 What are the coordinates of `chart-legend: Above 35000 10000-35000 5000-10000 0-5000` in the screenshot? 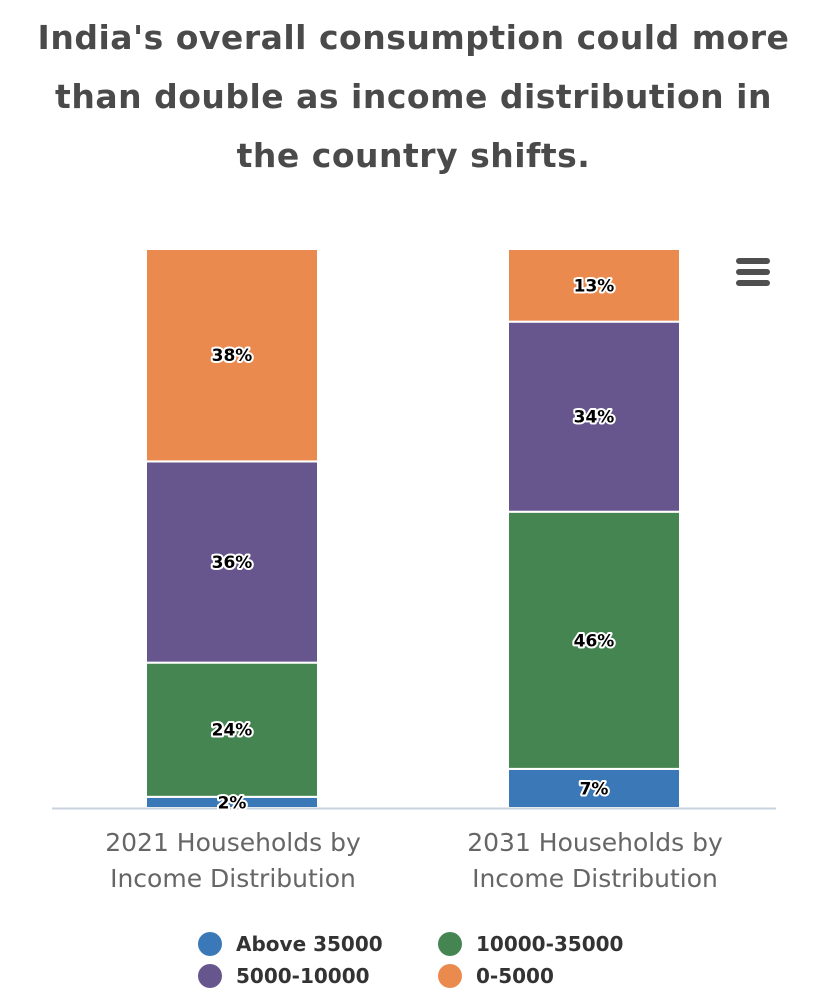 It's located at (428, 961).